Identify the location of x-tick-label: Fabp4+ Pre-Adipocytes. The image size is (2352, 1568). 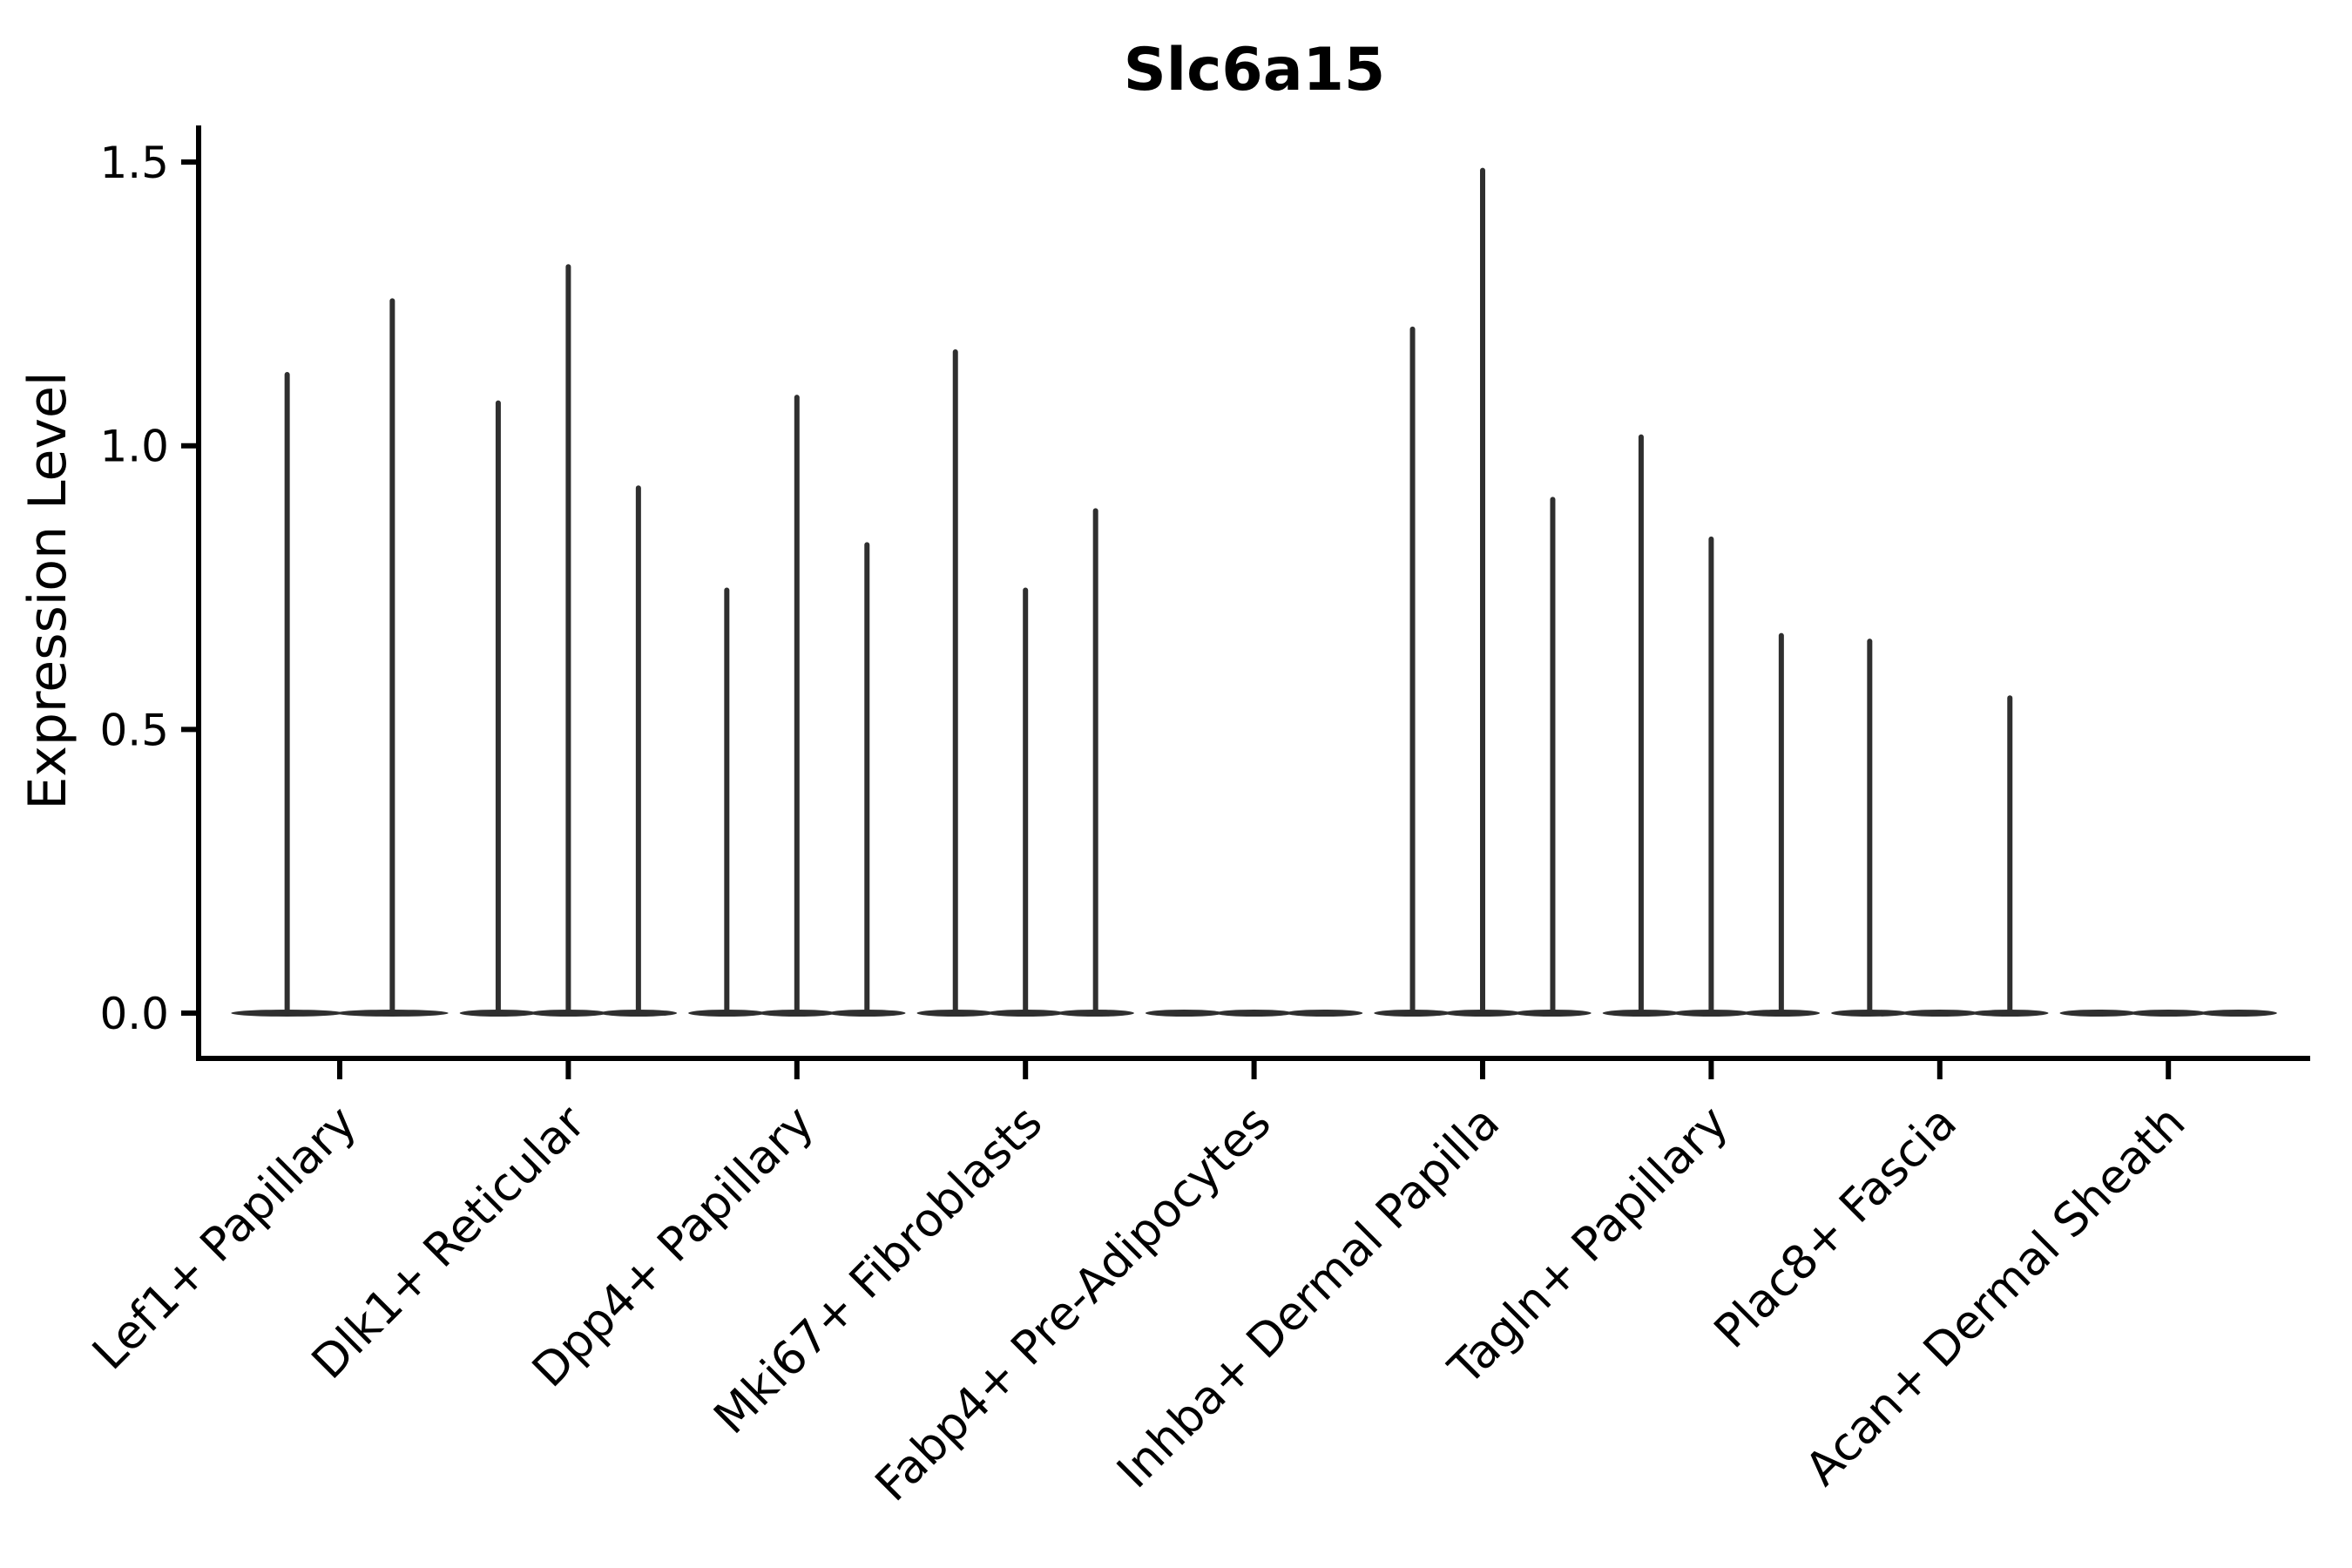
(1073, 1303).